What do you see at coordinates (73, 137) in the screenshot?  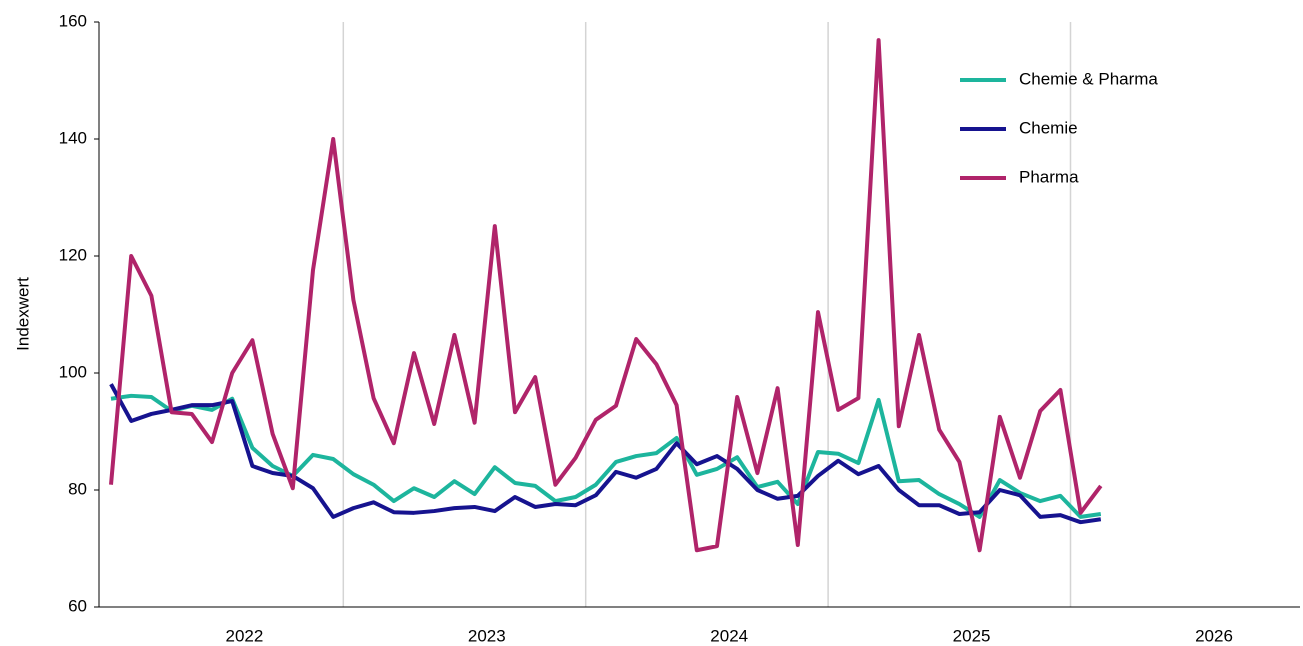 I see `y-tick-label: 140` at bounding box center [73, 137].